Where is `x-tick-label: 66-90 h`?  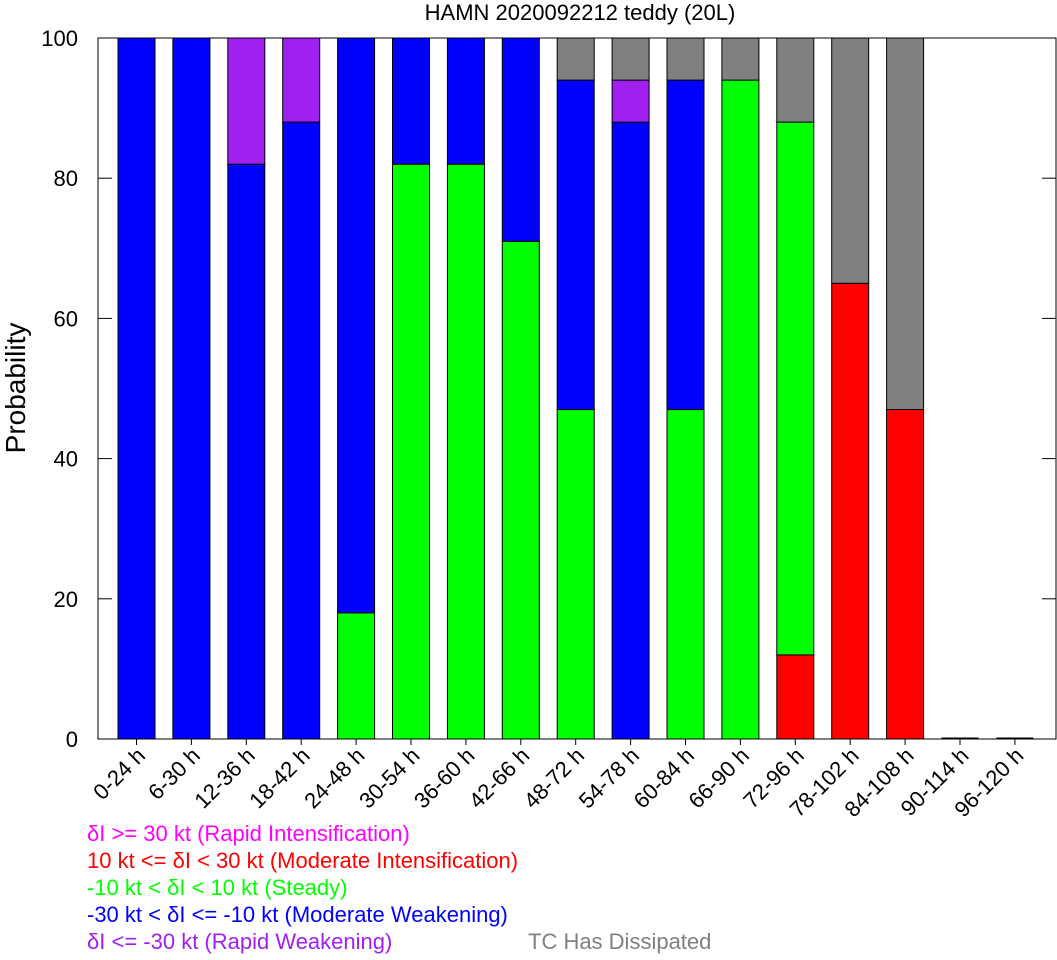 x-tick-label: 66-90 h is located at coordinates (718, 778).